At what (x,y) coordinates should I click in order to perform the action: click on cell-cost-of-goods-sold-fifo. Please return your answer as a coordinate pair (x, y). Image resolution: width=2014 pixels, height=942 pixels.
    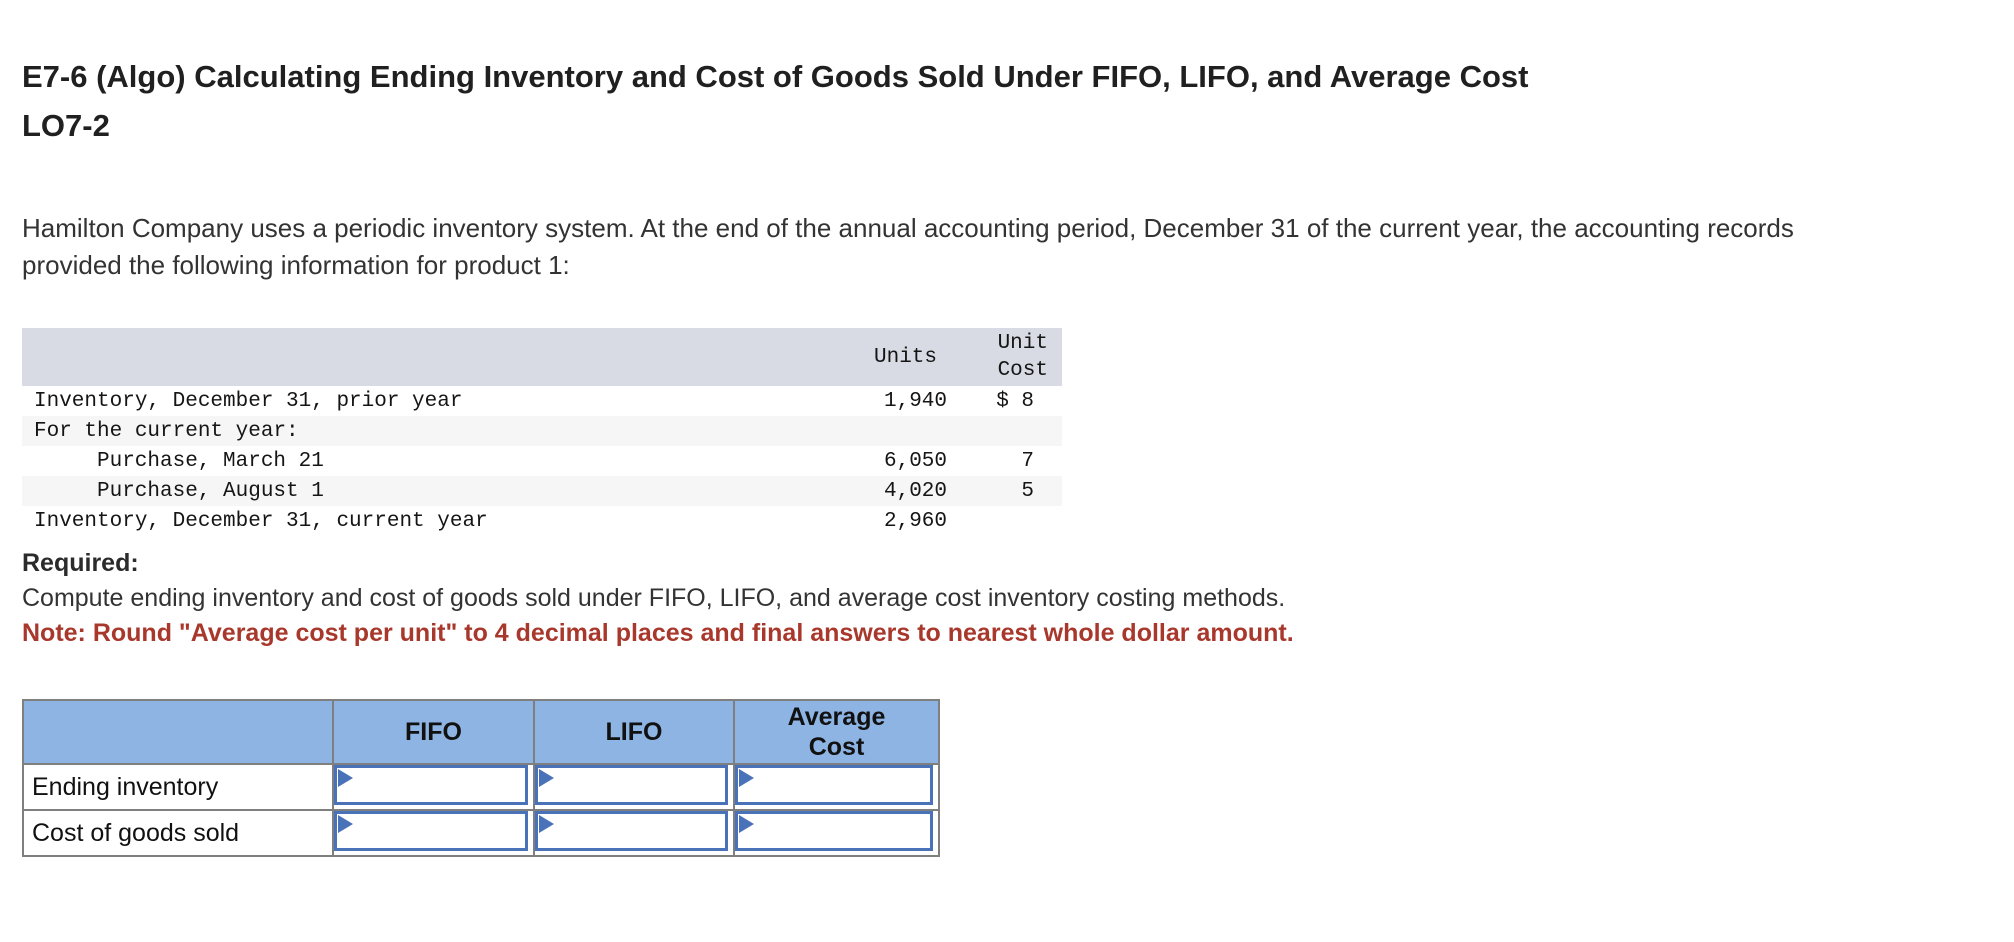
    Looking at the image, I should click on (433, 833).